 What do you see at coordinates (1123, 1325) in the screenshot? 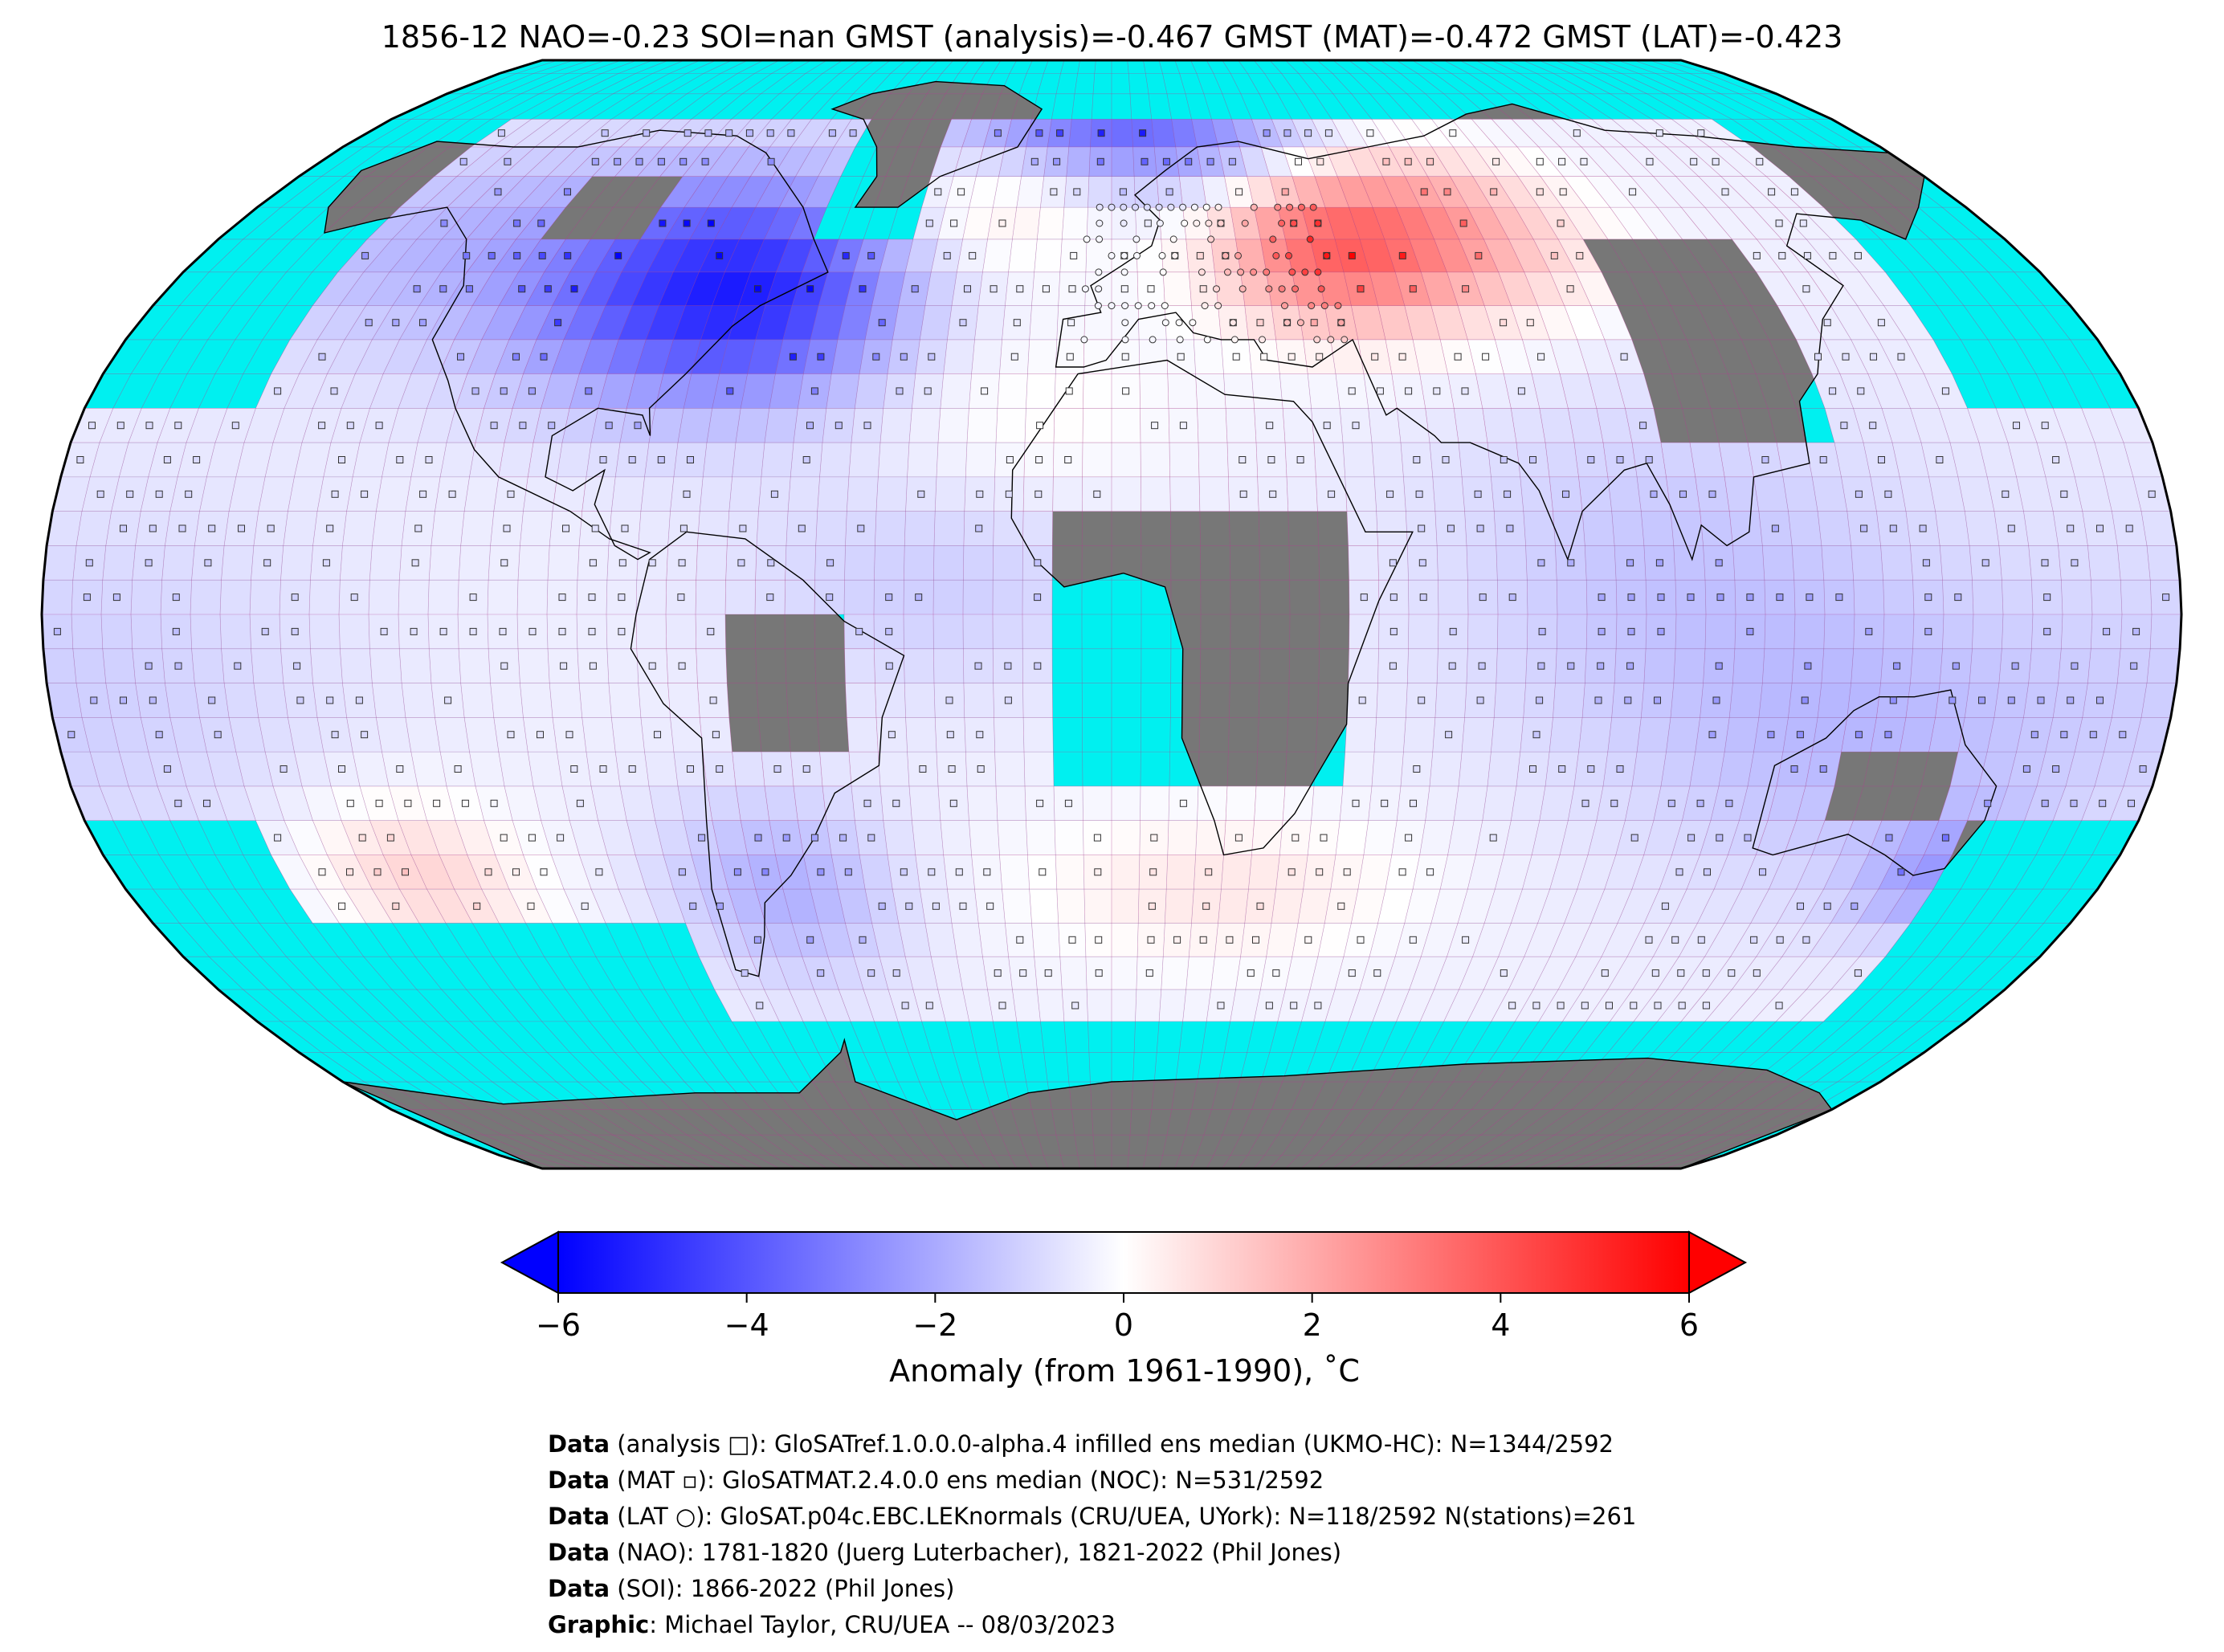
I see `colorbar-tick-label: 0` at bounding box center [1123, 1325].